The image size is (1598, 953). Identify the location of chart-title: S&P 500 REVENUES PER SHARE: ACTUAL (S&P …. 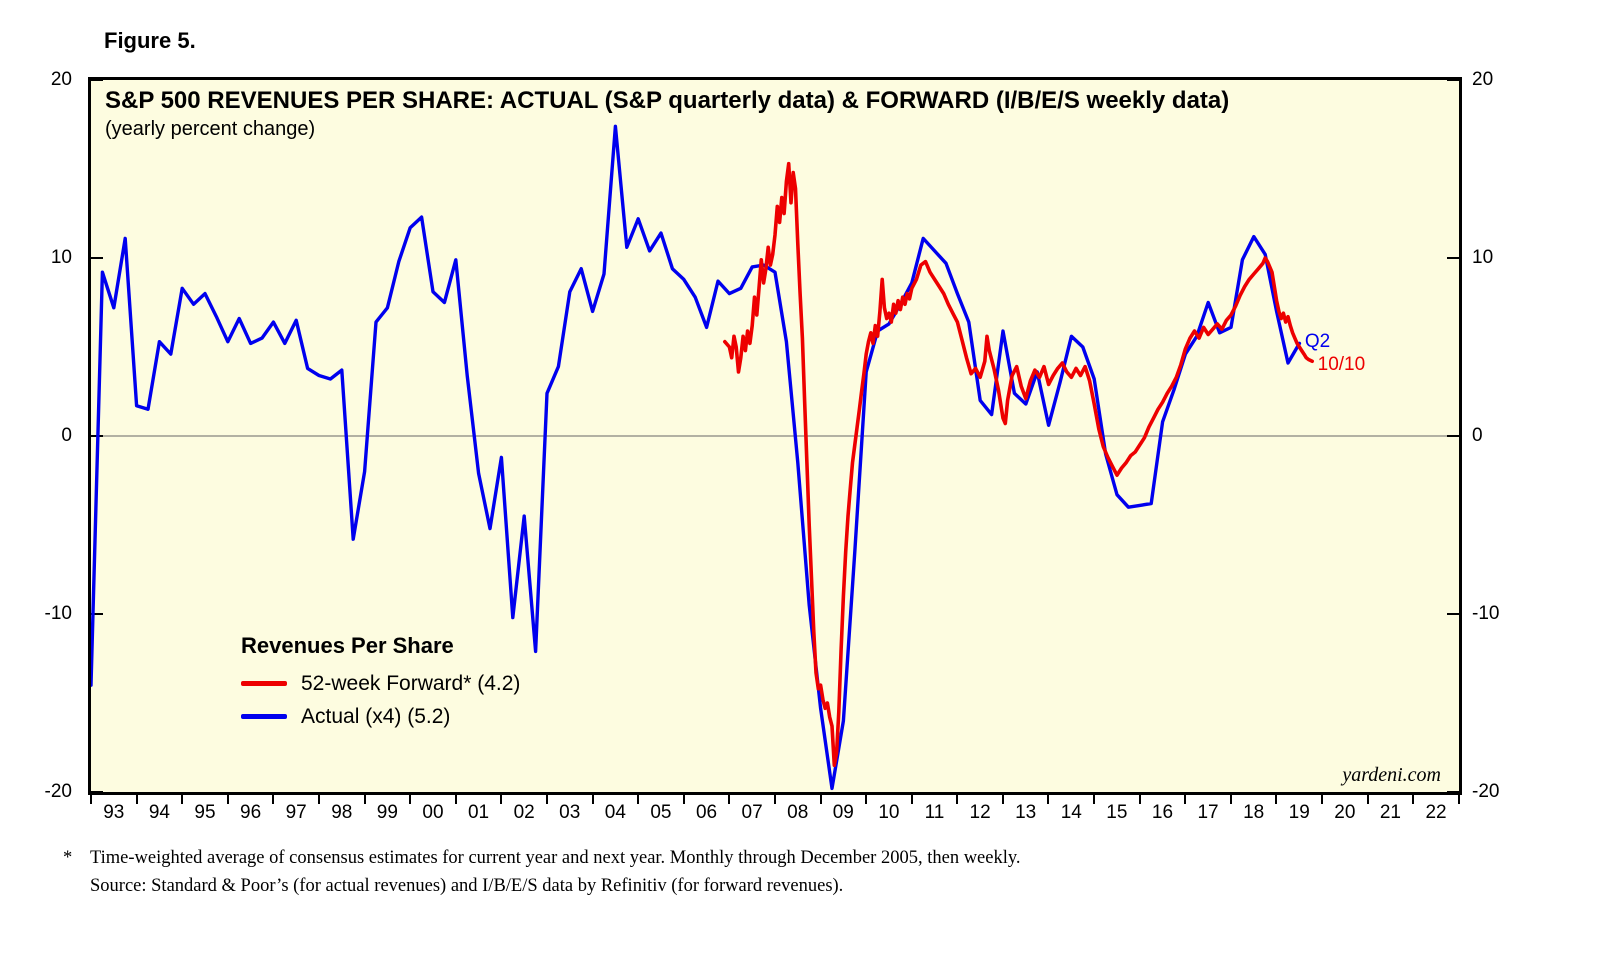
(667, 100).